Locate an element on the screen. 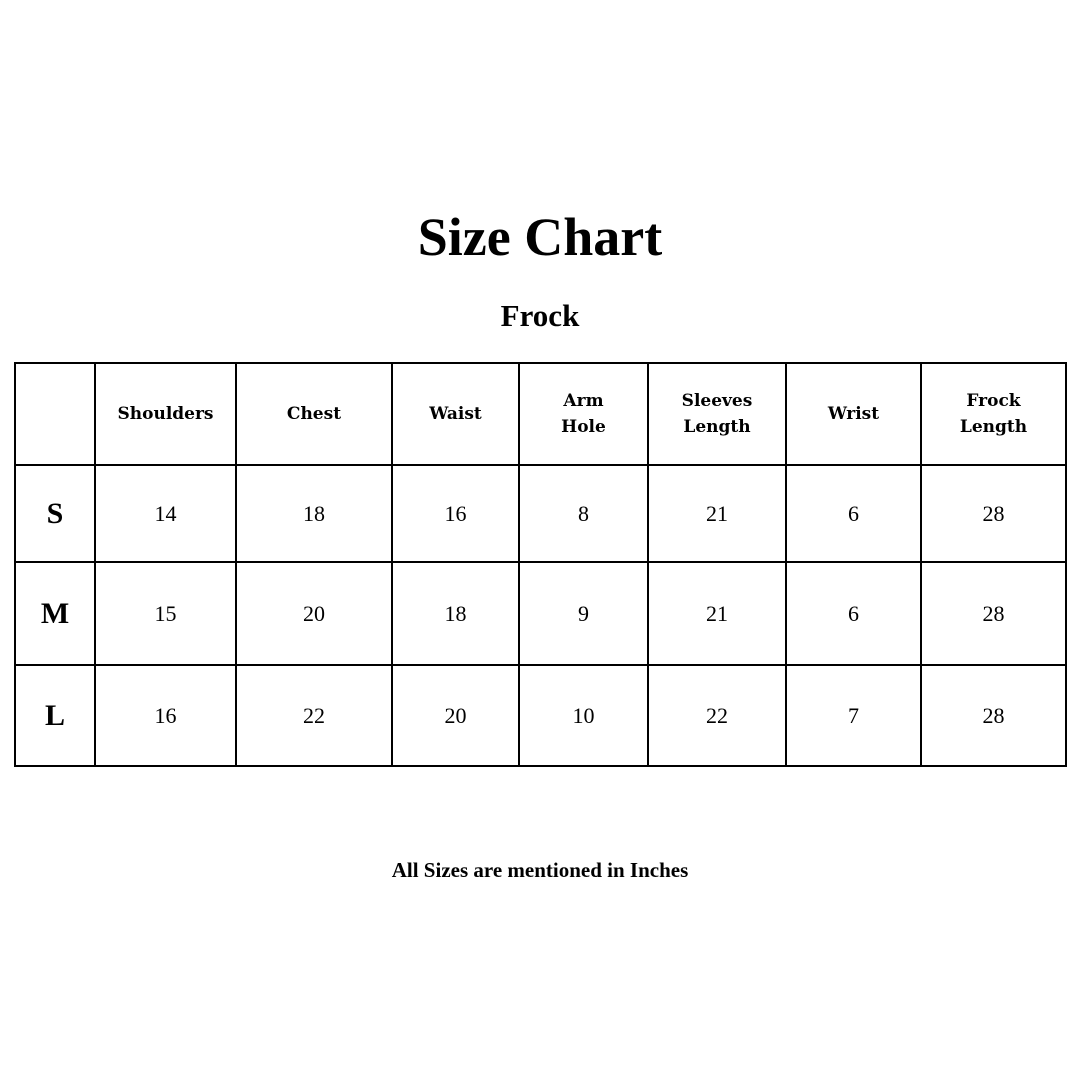 The image size is (1080, 1080). table-cell: 10 is located at coordinates (583, 715).